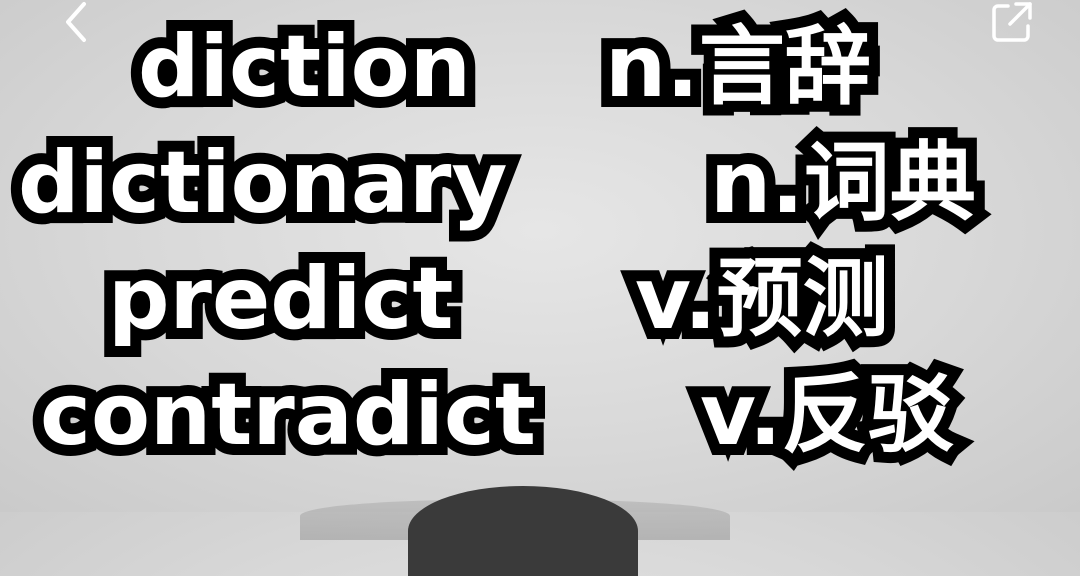 The height and width of the screenshot is (576, 1080). Describe the element at coordinates (523, 531) in the screenshot. I see `video-subject-head` at that location.